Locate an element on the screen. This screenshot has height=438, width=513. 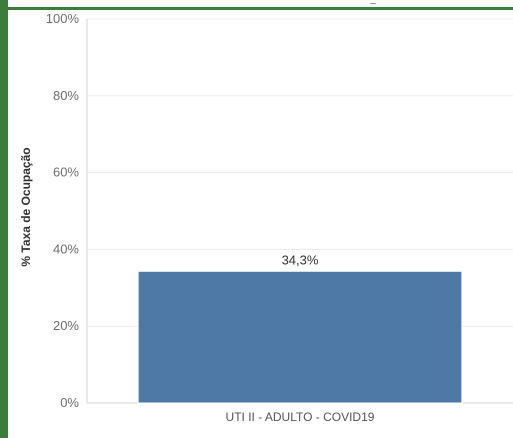
y-tick-label: 80% is located at coordinates (66, 95).